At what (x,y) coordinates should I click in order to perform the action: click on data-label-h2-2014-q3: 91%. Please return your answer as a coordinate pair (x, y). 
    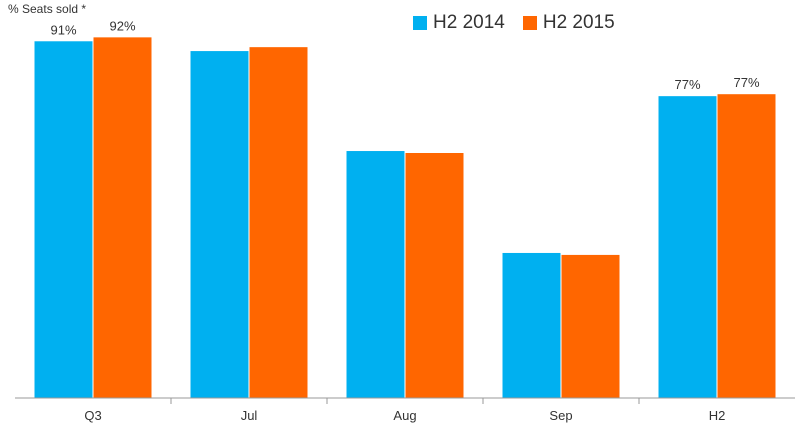
    Looking at the image, I should click on (63, 29).